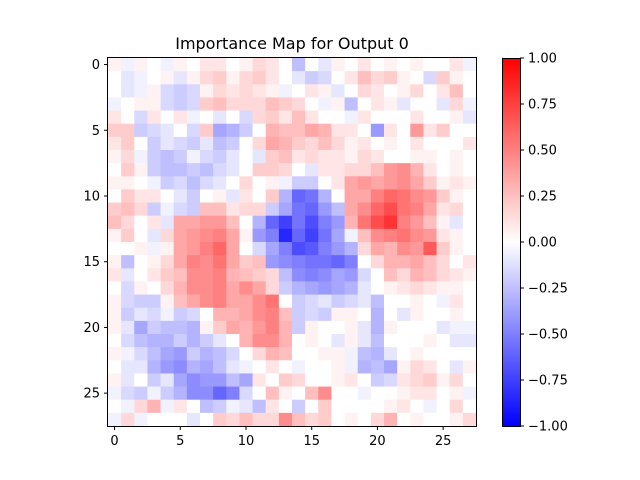 The width and height of the screenshot is (640, 480). I want to click on colorbar-tick-label: 0.50, so click(542, 151).